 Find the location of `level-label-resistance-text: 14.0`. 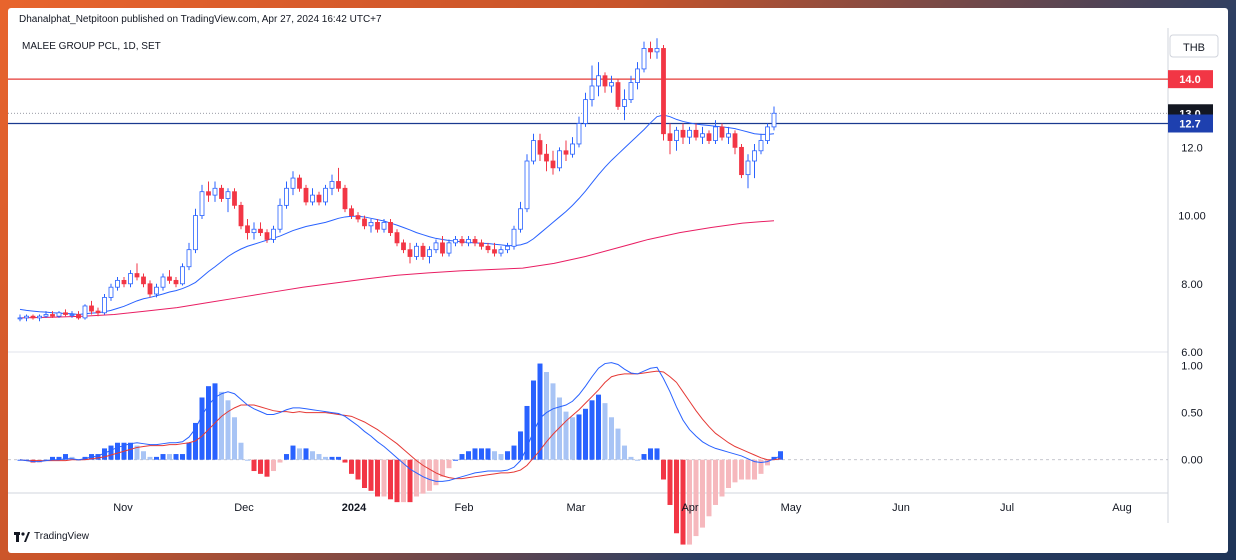

level-label-resistance-text: 14.0 is located at coordinates (1189, 80).